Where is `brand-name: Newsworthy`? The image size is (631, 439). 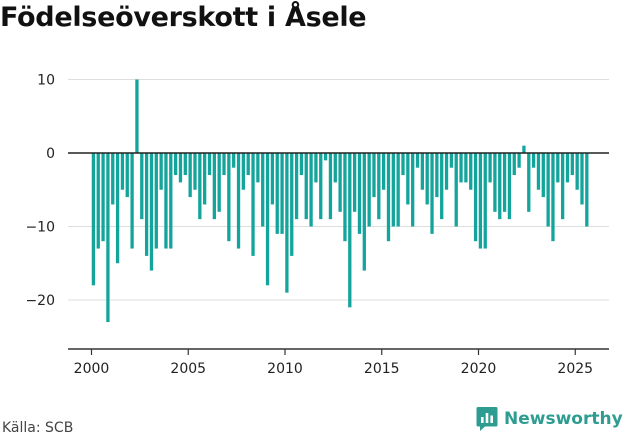 brand-name: Newsworthy is located at coordinates (563, 419).